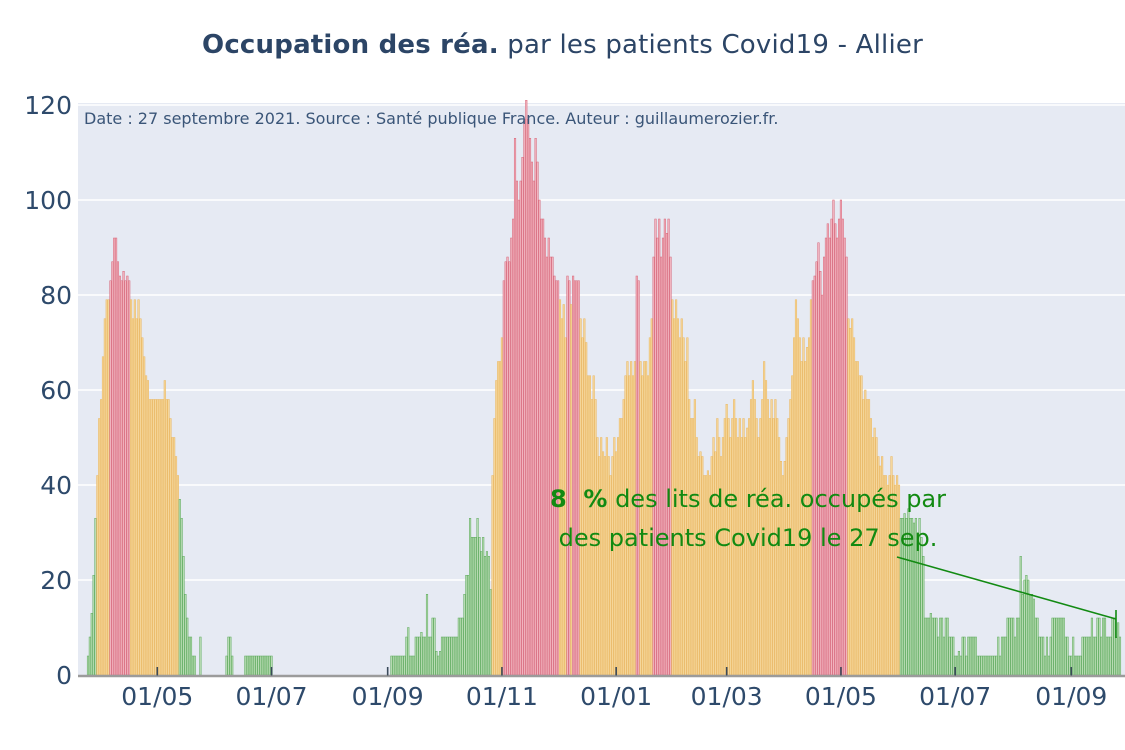 Image resolution: width=1125 pixels, height=750 pixels. What do you see at coordinates (502, 696) in the screenshot?
I see `x-tick-label: 01/11` at bounding box center [502, 696].